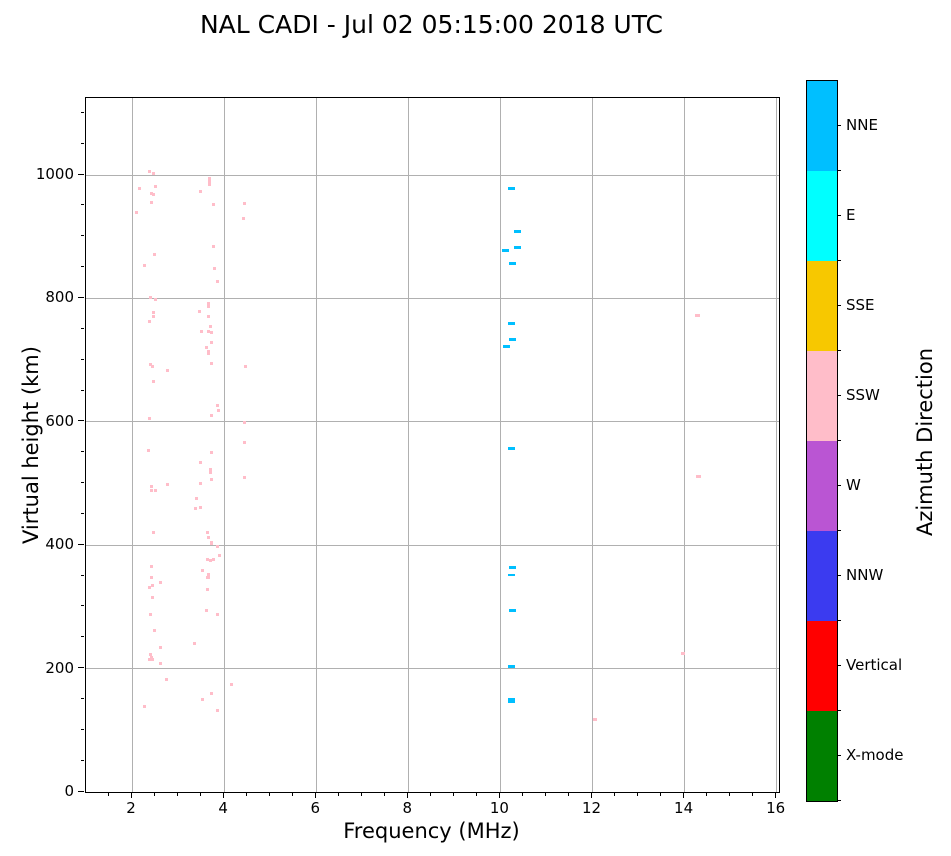 This screenshot has height=856, width=951. What do you see at coordinates (59, 420) in the screenshot?
I see `y-tick-label-600: 600` at bounding box center [59, 420].